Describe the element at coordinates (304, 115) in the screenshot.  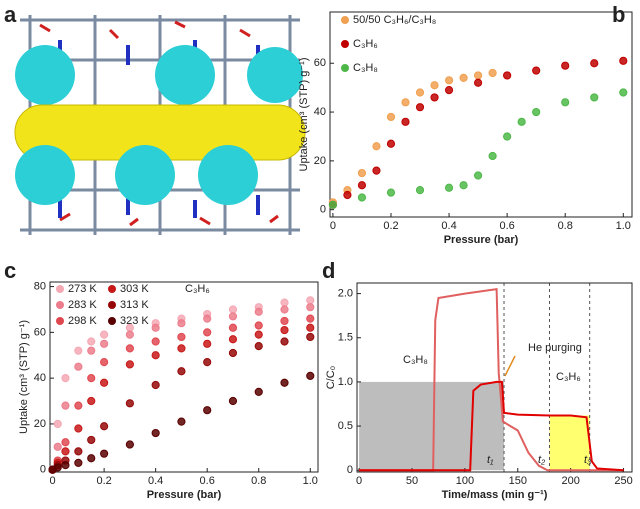
I see `y-axis-label: Uptake (cm³ (STP) g⁻¹)` at that location.